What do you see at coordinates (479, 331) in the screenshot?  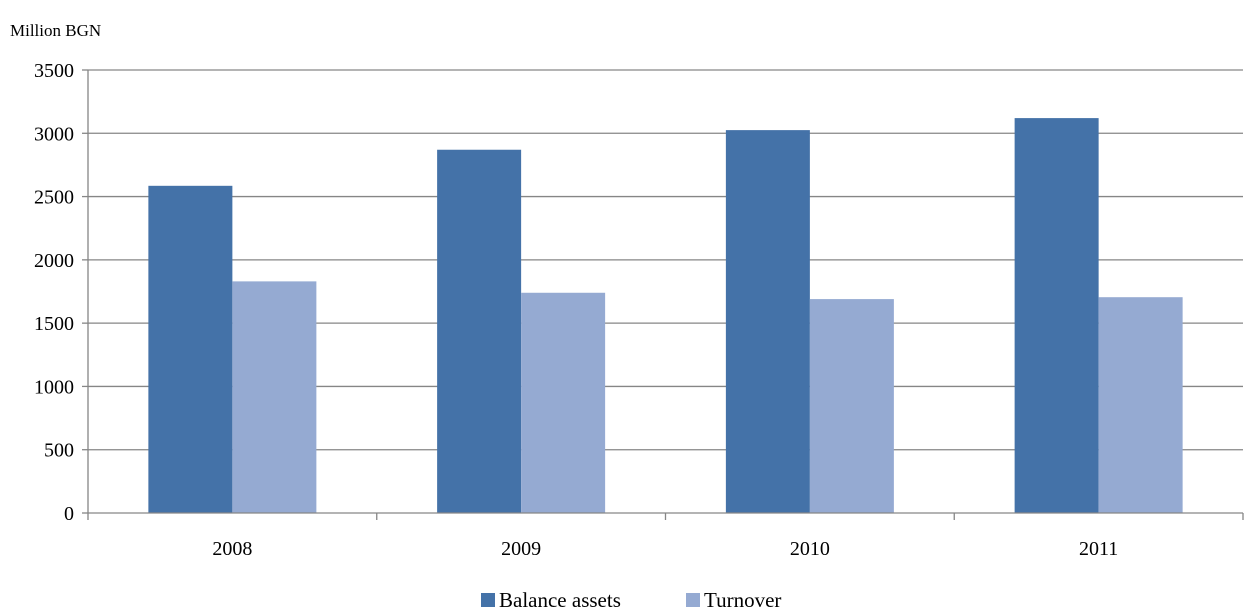 I see `bar-balance-assets-2009` at bounding box center [479, 331].